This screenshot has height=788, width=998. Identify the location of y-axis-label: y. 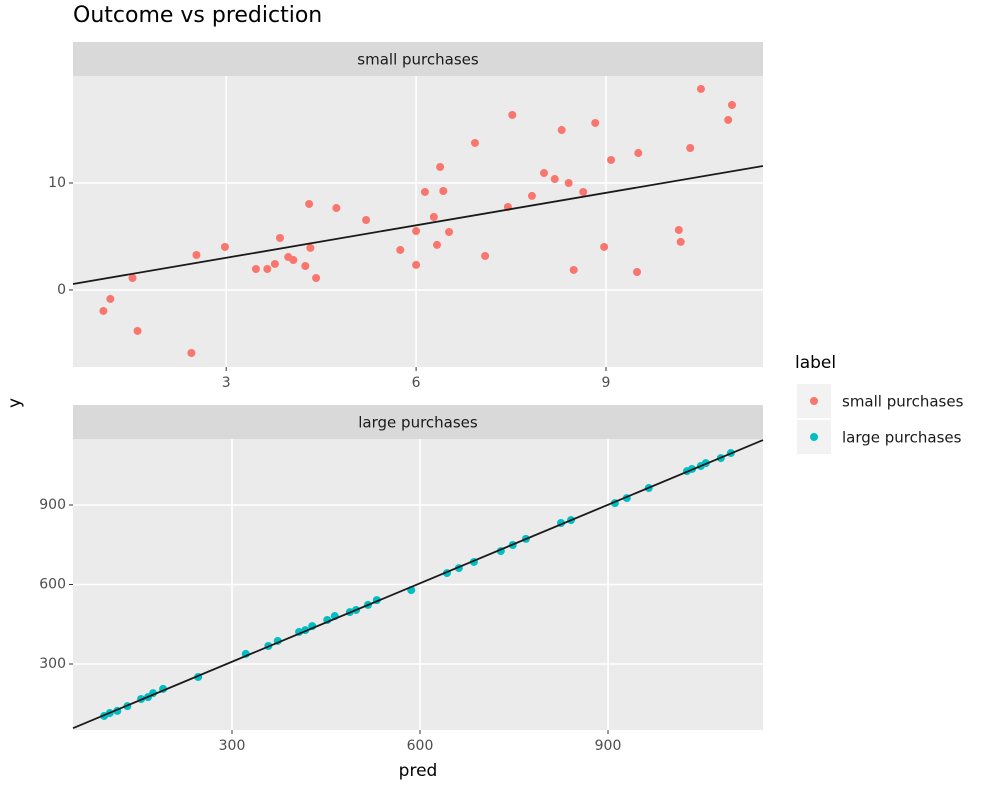
(15, 403).